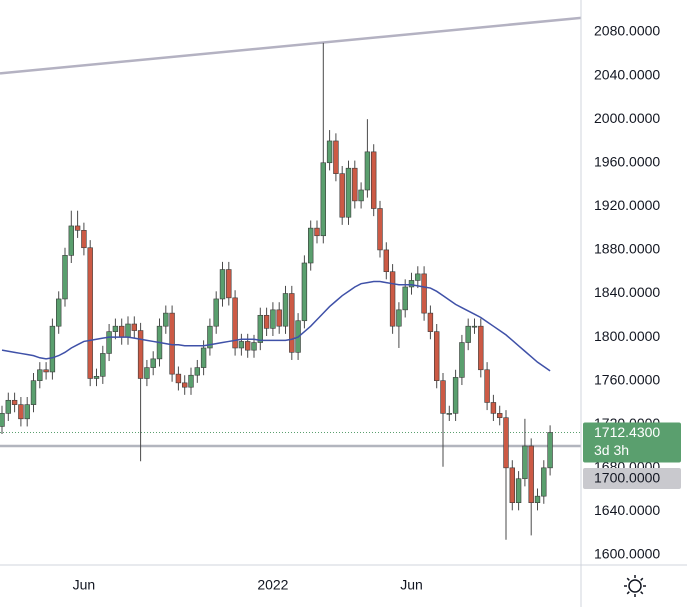 The image size is (687, 607). I want to click on y-tick-label: 1840.0000, so click(627, 292).